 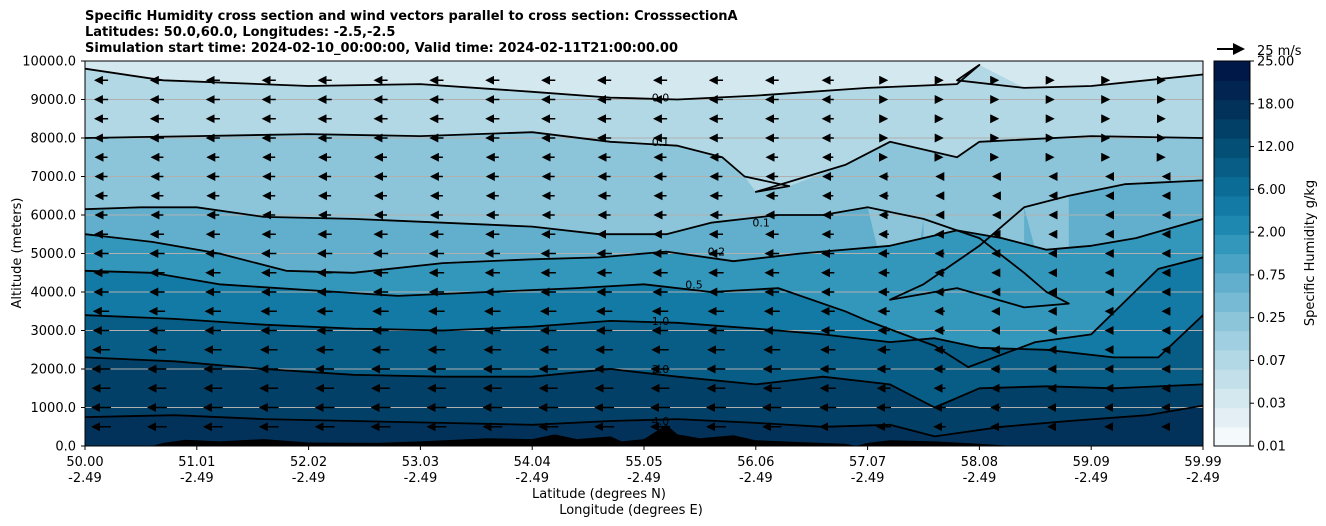 I want to click on contour-label: 0.1, so click(x=761, y=223).